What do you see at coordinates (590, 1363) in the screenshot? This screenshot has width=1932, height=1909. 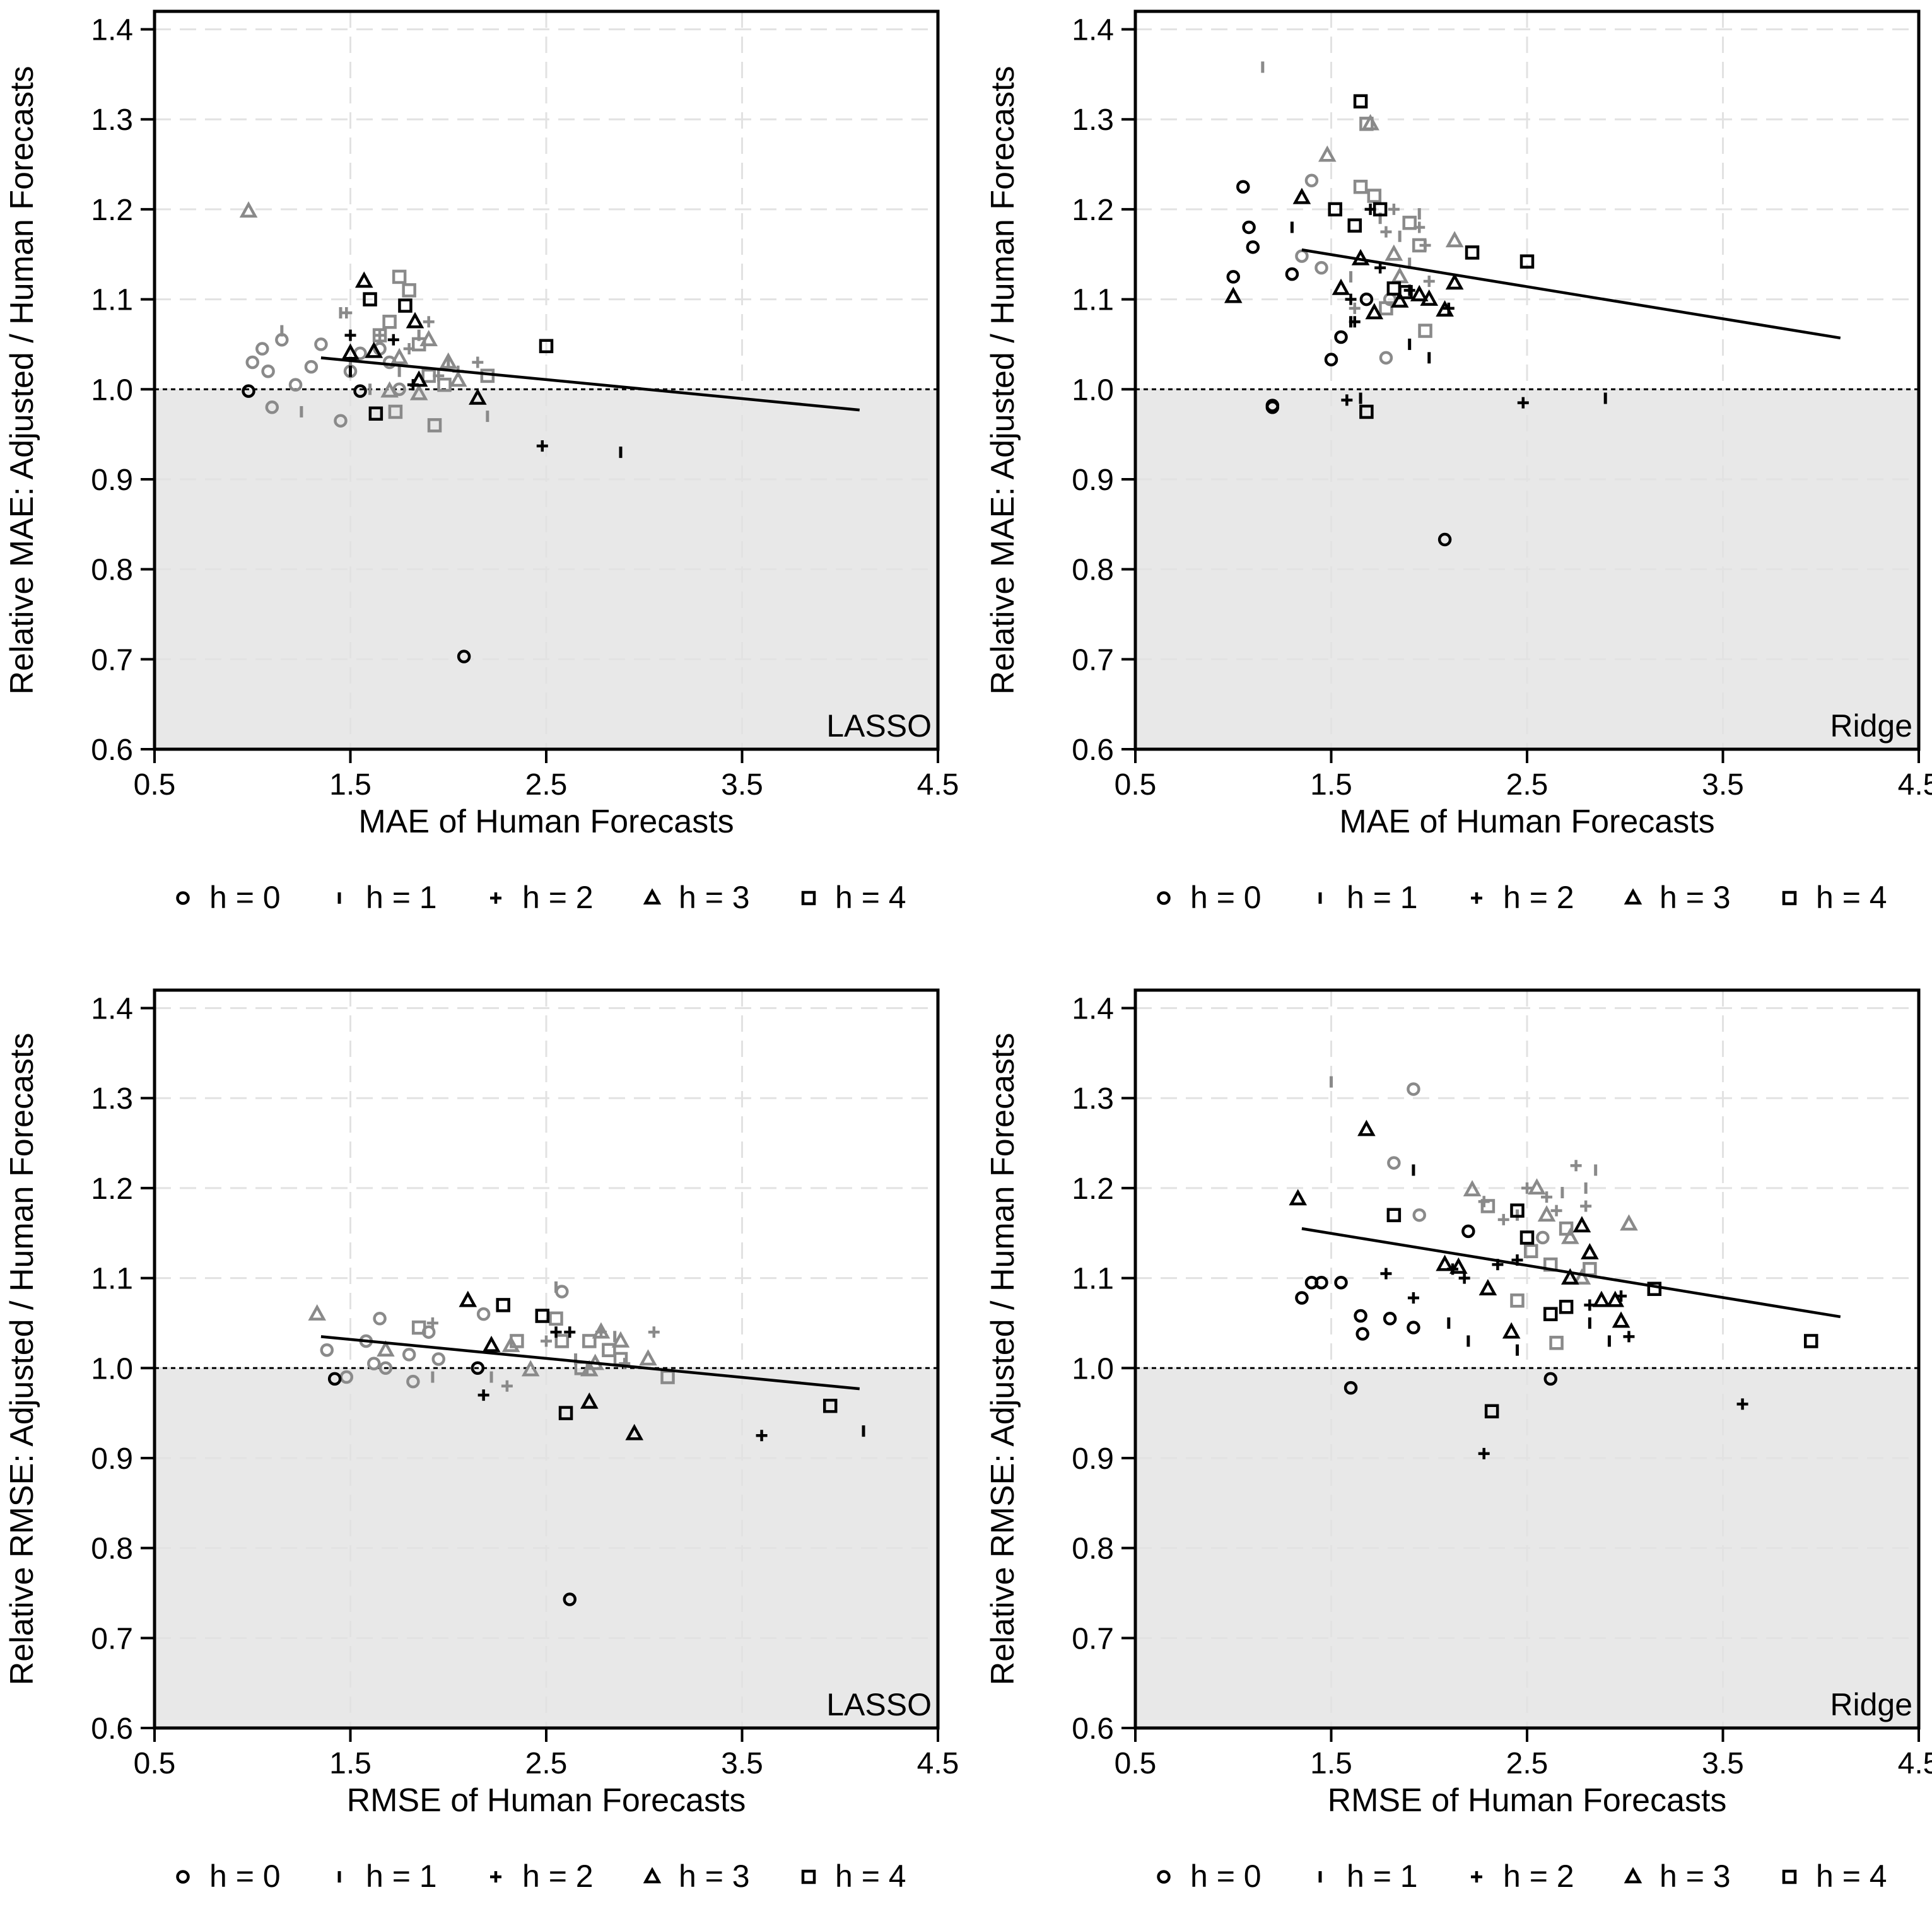 I see `fit-line` at bounding box center [590, 1363].